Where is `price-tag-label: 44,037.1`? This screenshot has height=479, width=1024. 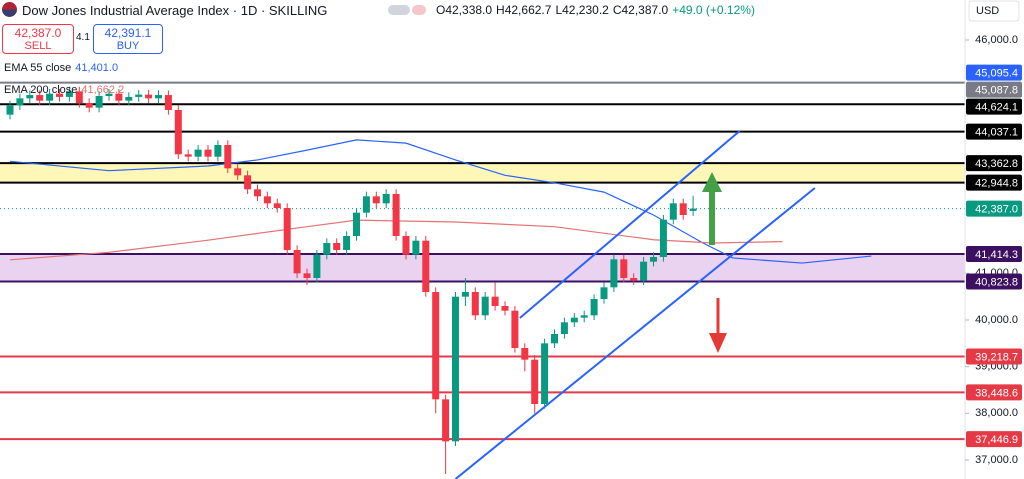 price-tag-label: 44,037.1 is located at coordinates (996, 133).